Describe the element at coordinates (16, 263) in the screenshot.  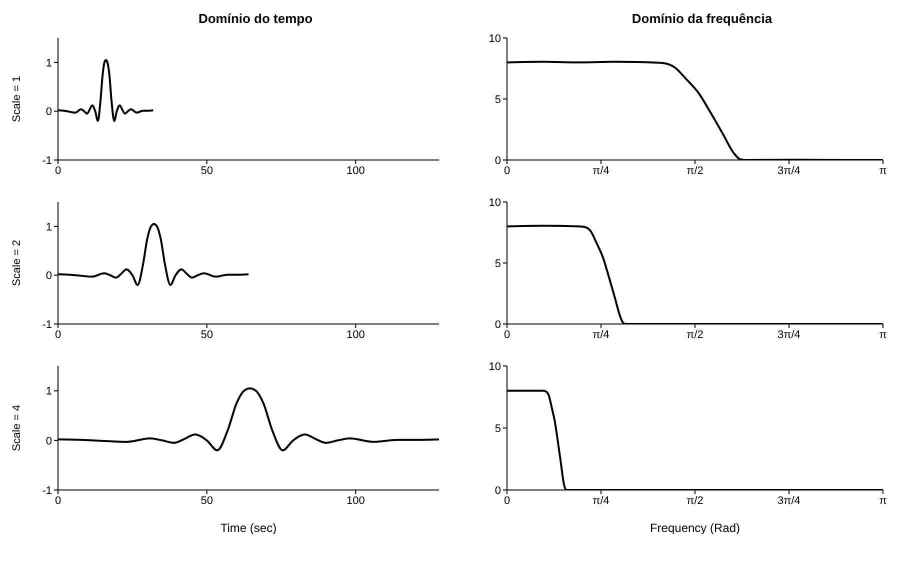
I see `y-axis-title: Scale = 2` at that location.